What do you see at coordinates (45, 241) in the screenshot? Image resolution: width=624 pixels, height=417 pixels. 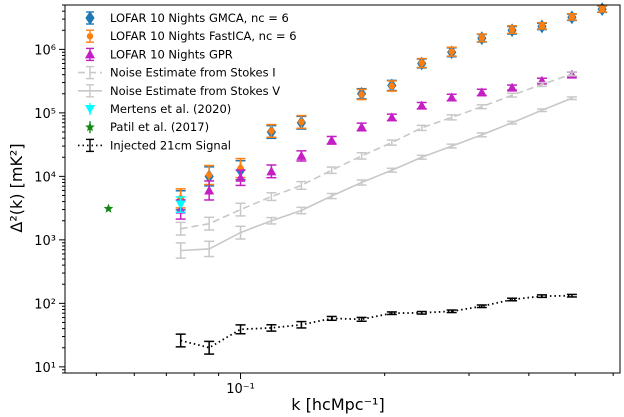 I see `y-tick-label: 10³` at bounding box center [45, 241].